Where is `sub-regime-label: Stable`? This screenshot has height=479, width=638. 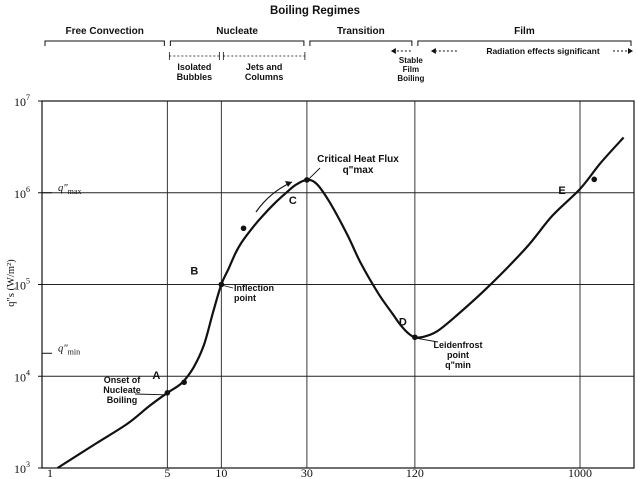 sub-regime-label: Stable is located at coordinates (411, 60).